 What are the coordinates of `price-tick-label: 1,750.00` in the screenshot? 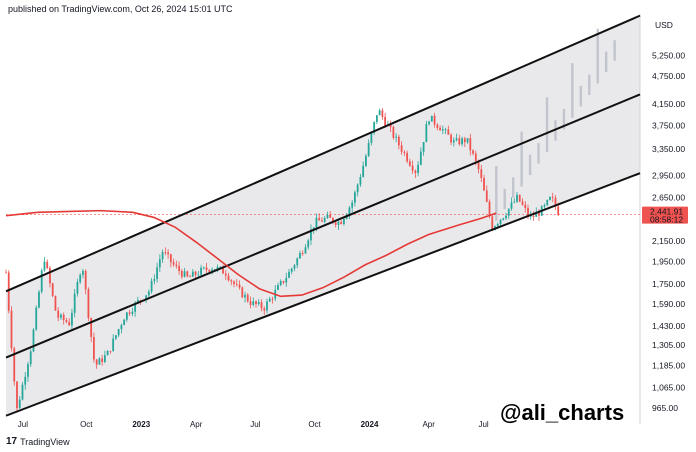 It's located at (668, 284).